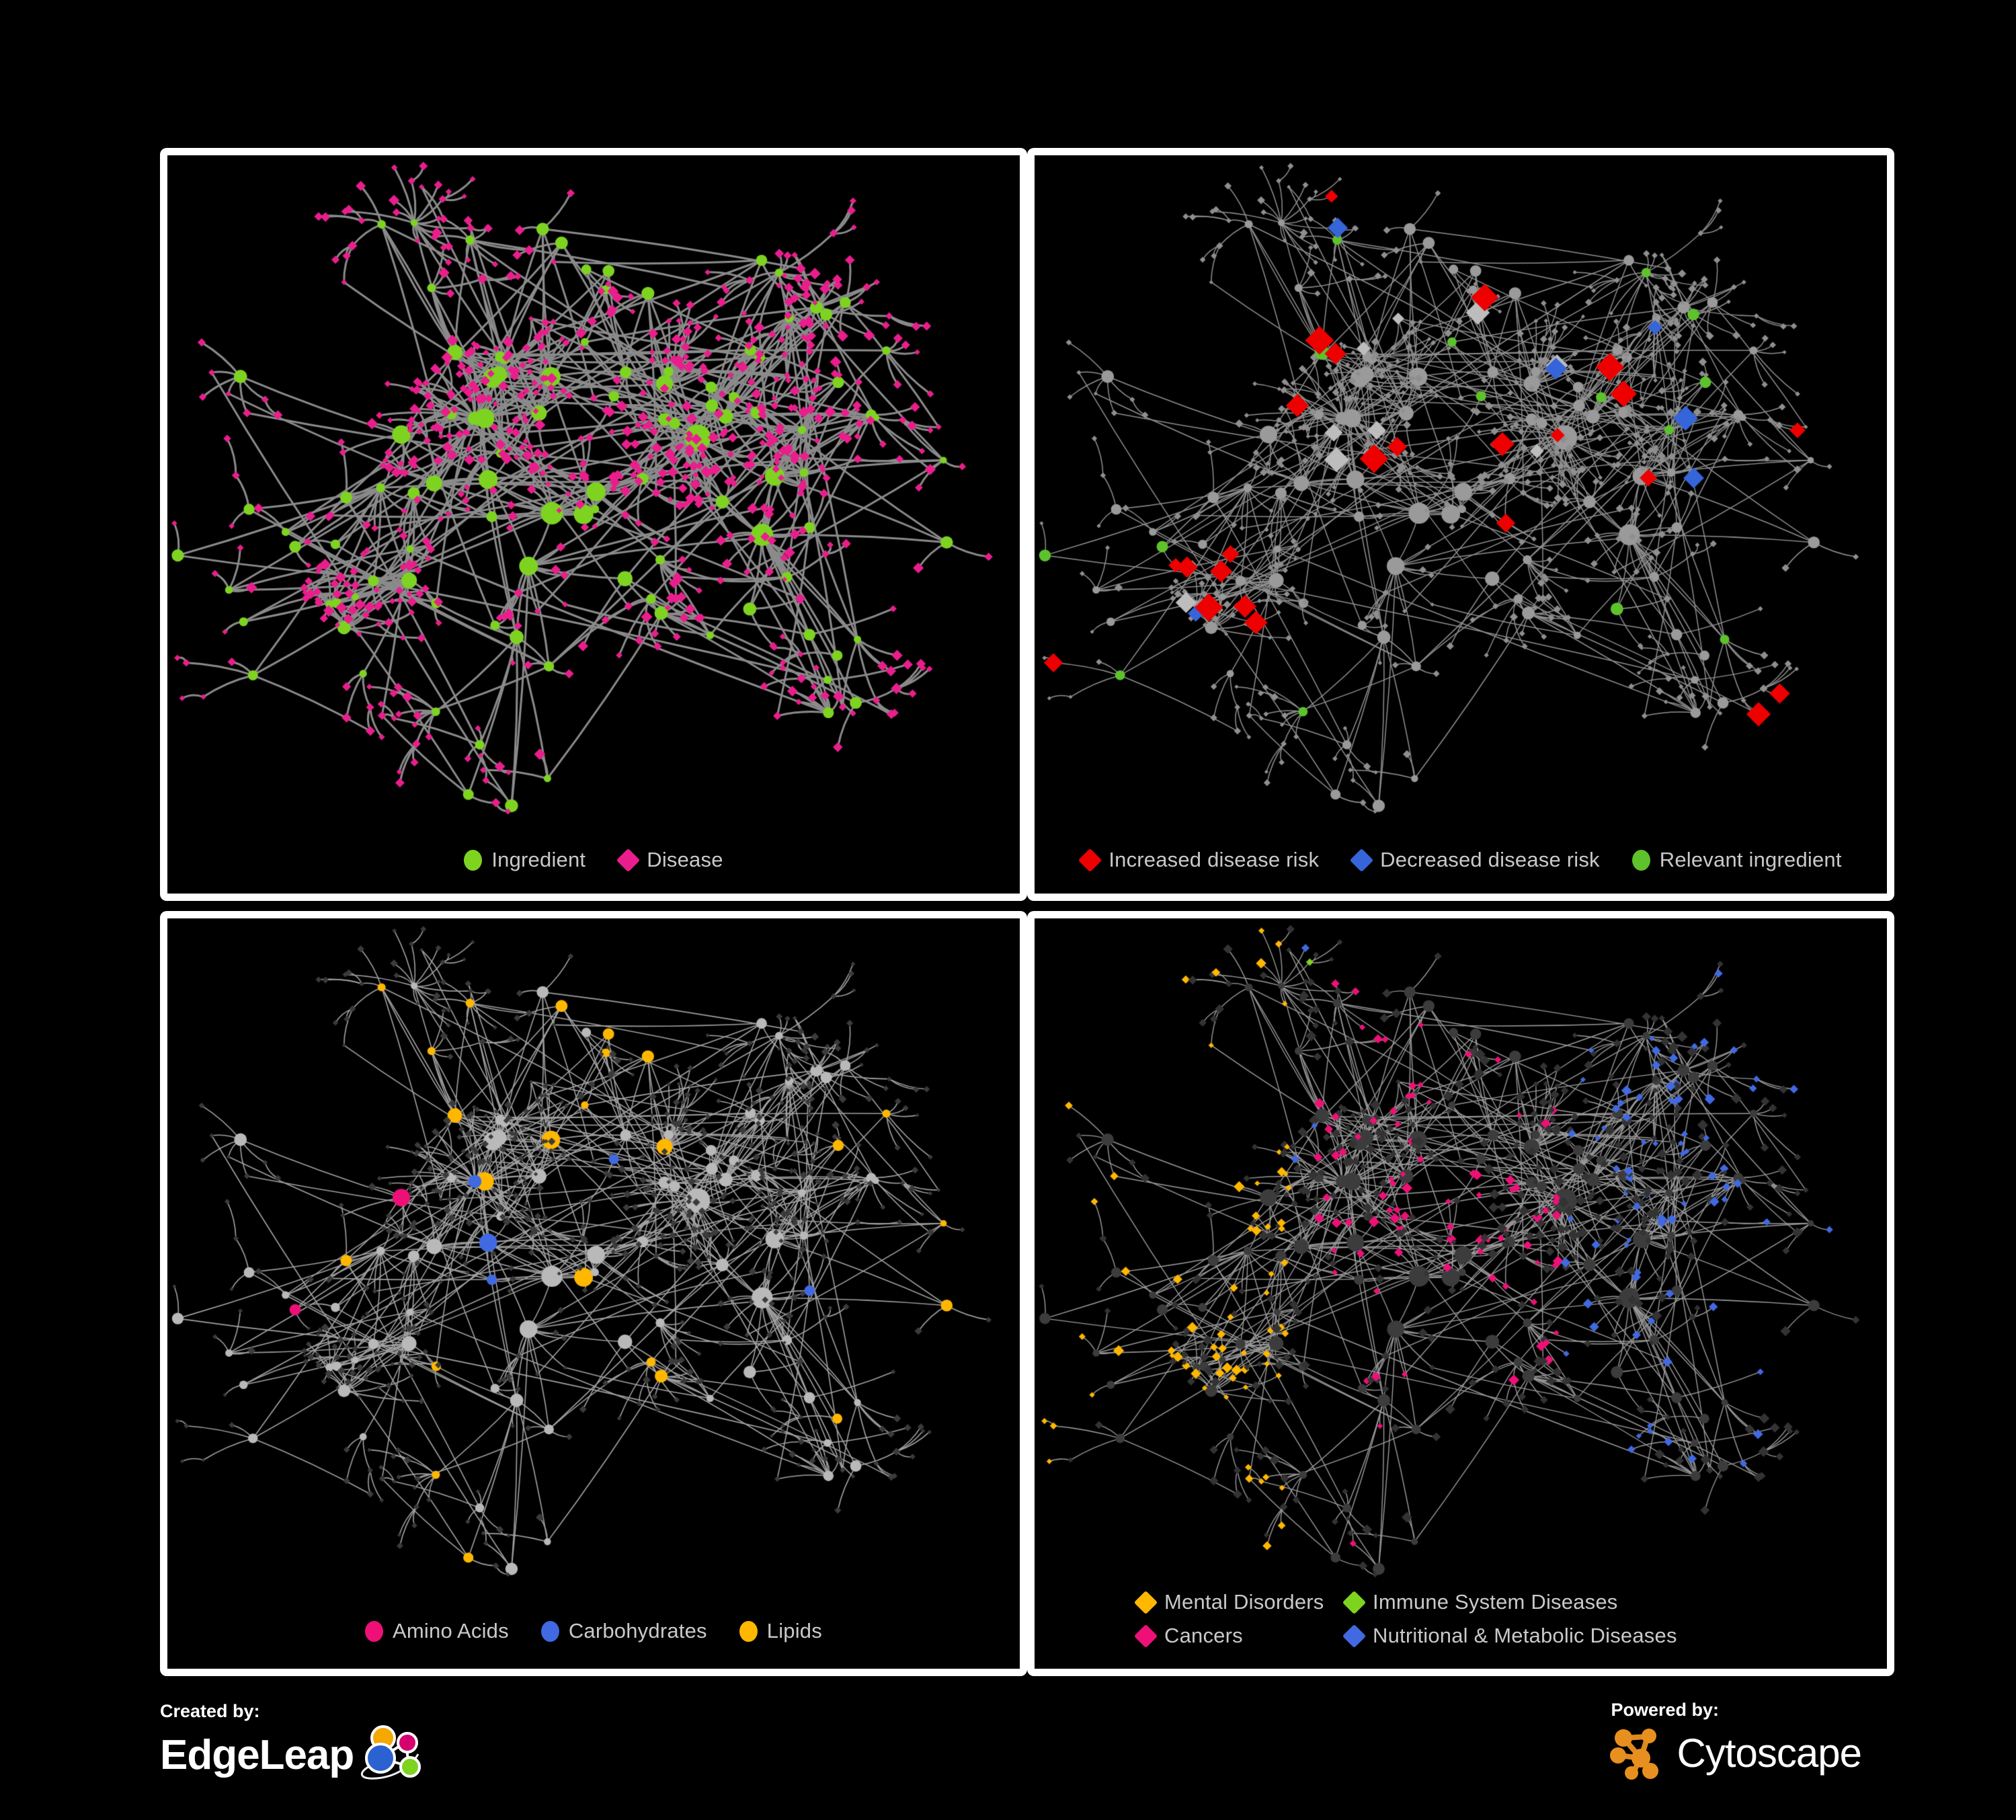 This screenshot has width=2016, height=1820. I want to click on cytoscape-wordmark: Cytoscape, so click(1769, 1753).